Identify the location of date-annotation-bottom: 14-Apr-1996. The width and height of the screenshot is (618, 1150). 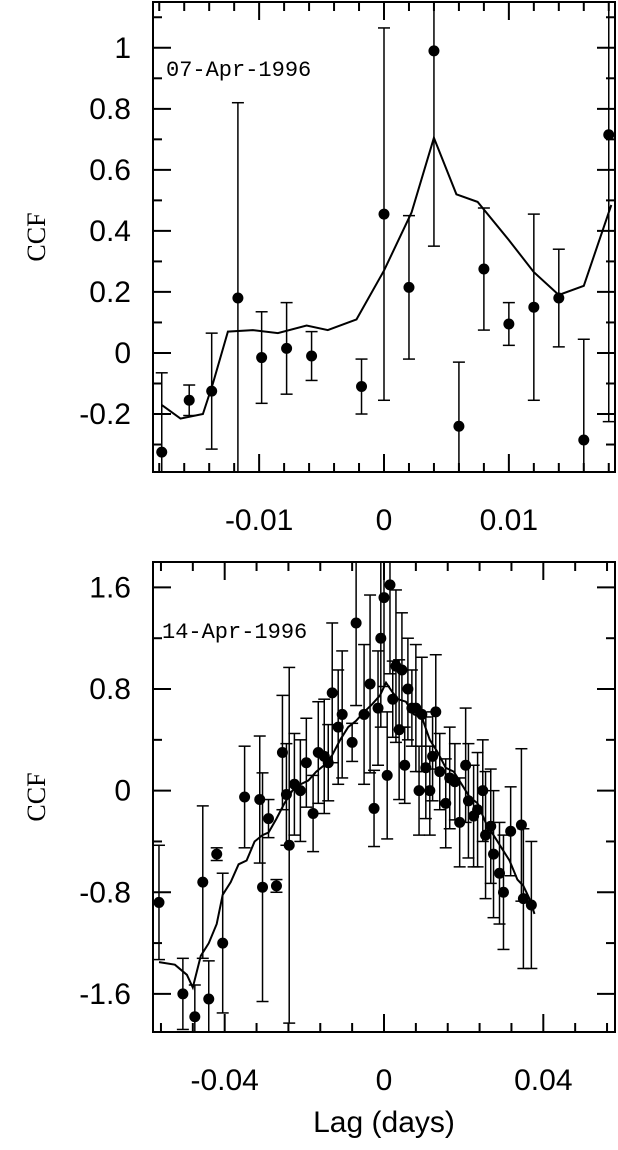
(234, 632).